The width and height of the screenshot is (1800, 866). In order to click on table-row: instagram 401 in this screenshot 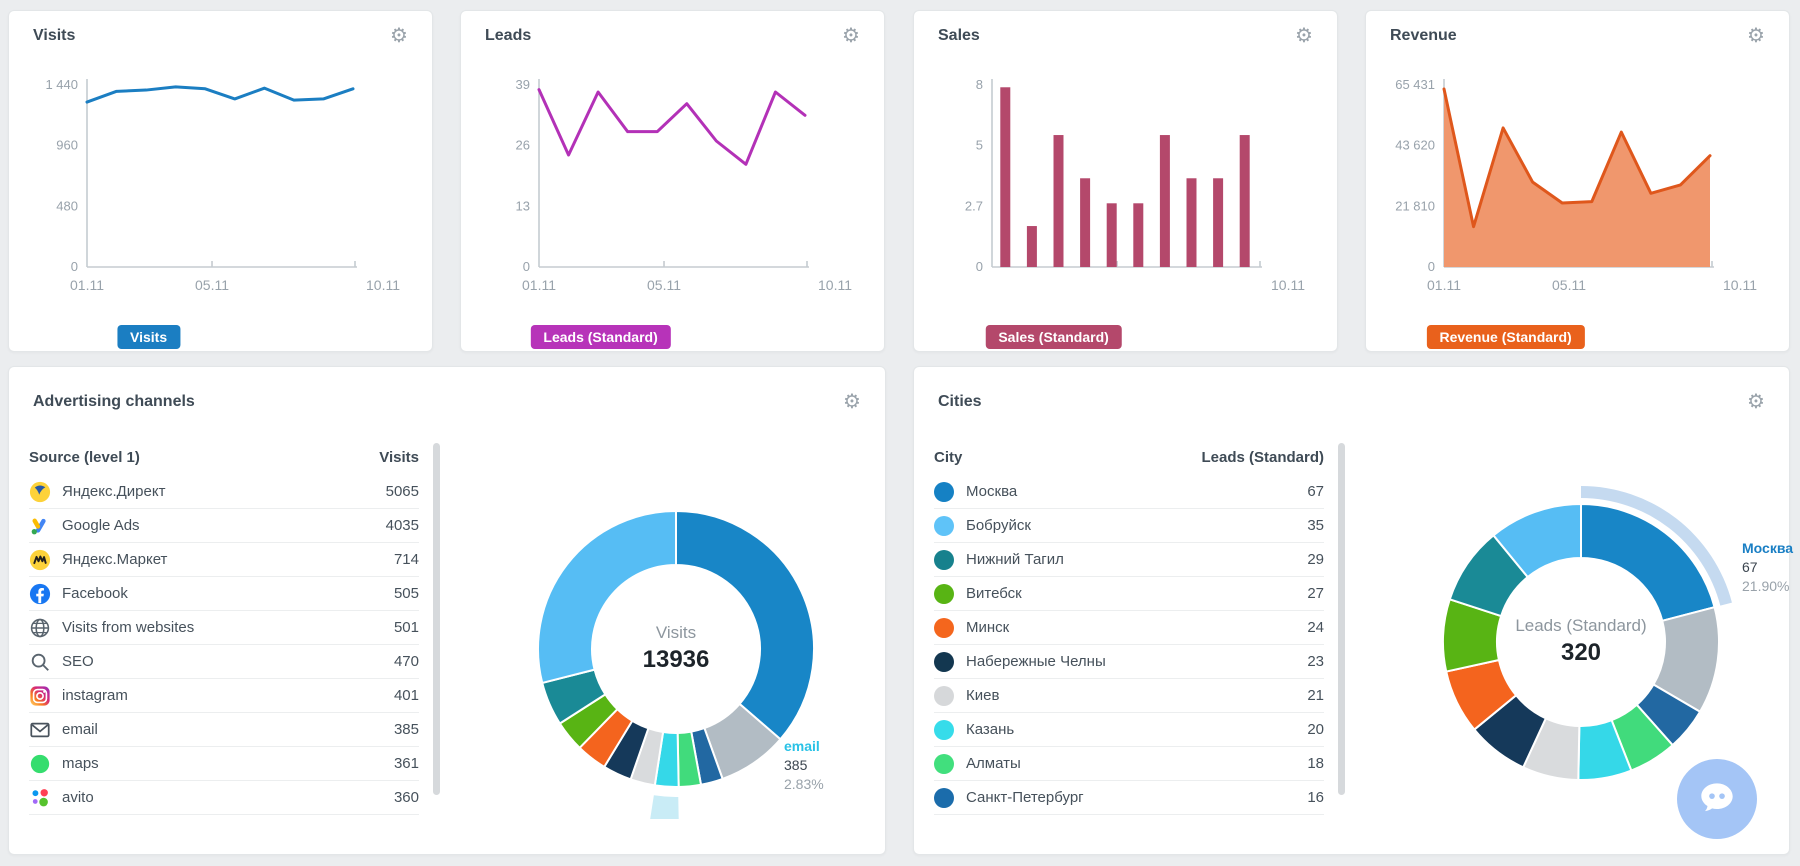, I will do `click(224, 696)`.